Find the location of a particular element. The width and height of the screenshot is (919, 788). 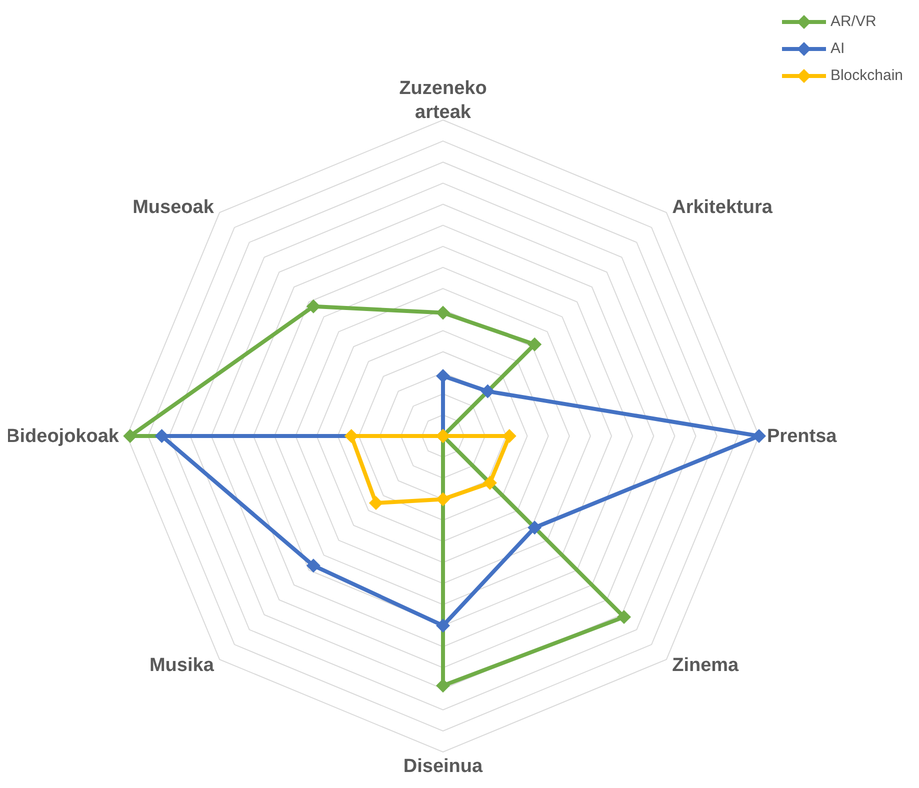

spoke-label: Zinema is located at coordinates (706, 665).